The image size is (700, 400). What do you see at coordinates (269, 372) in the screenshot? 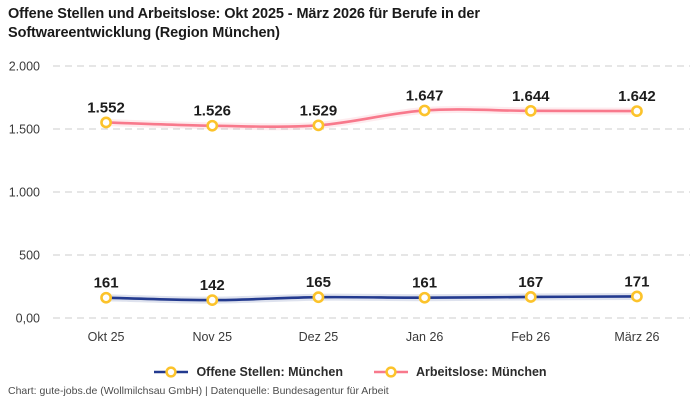
I see `legend-label: Offene Stellen: München` at bounding box center [269, 372].